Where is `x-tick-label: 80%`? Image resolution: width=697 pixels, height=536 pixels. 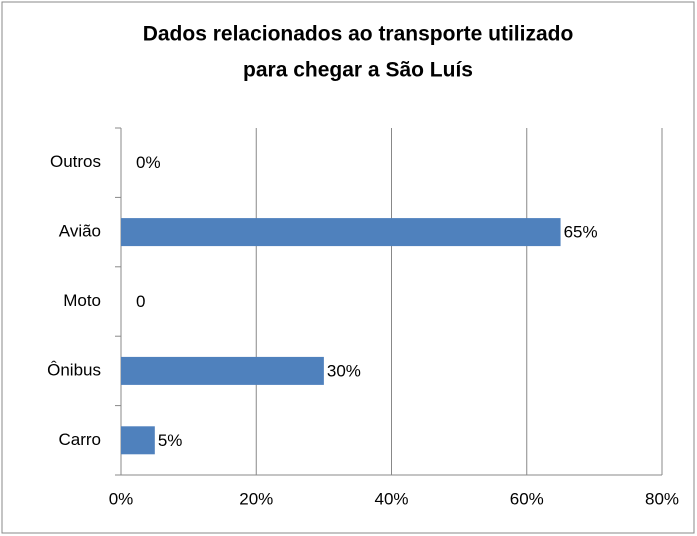 x-tick-label: 80% is located at coordinates (662, 498).